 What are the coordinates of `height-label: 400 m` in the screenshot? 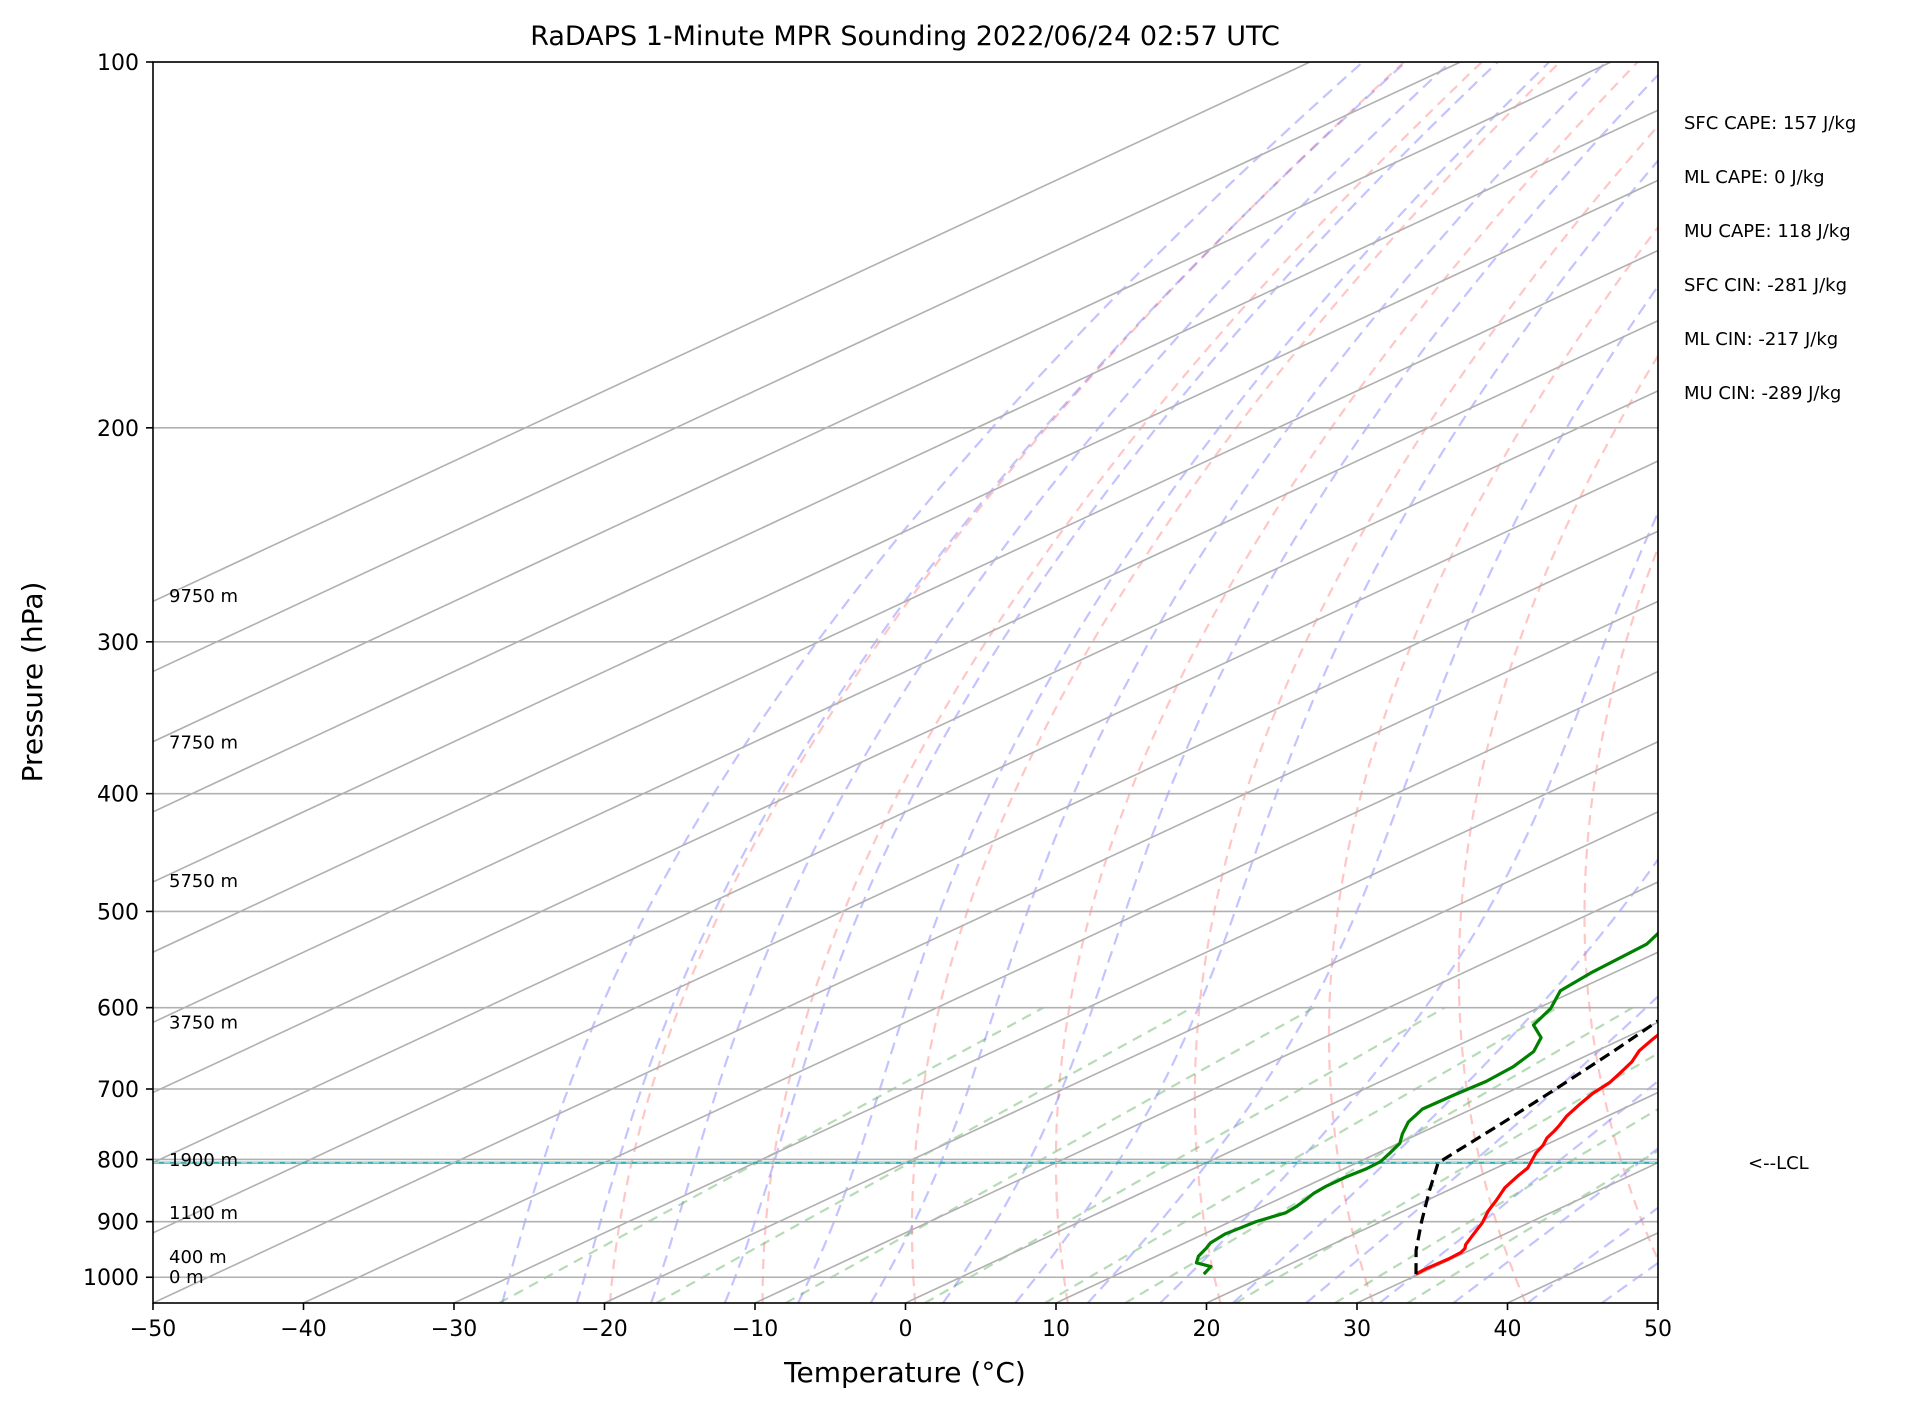 It's located at (198, 1257).